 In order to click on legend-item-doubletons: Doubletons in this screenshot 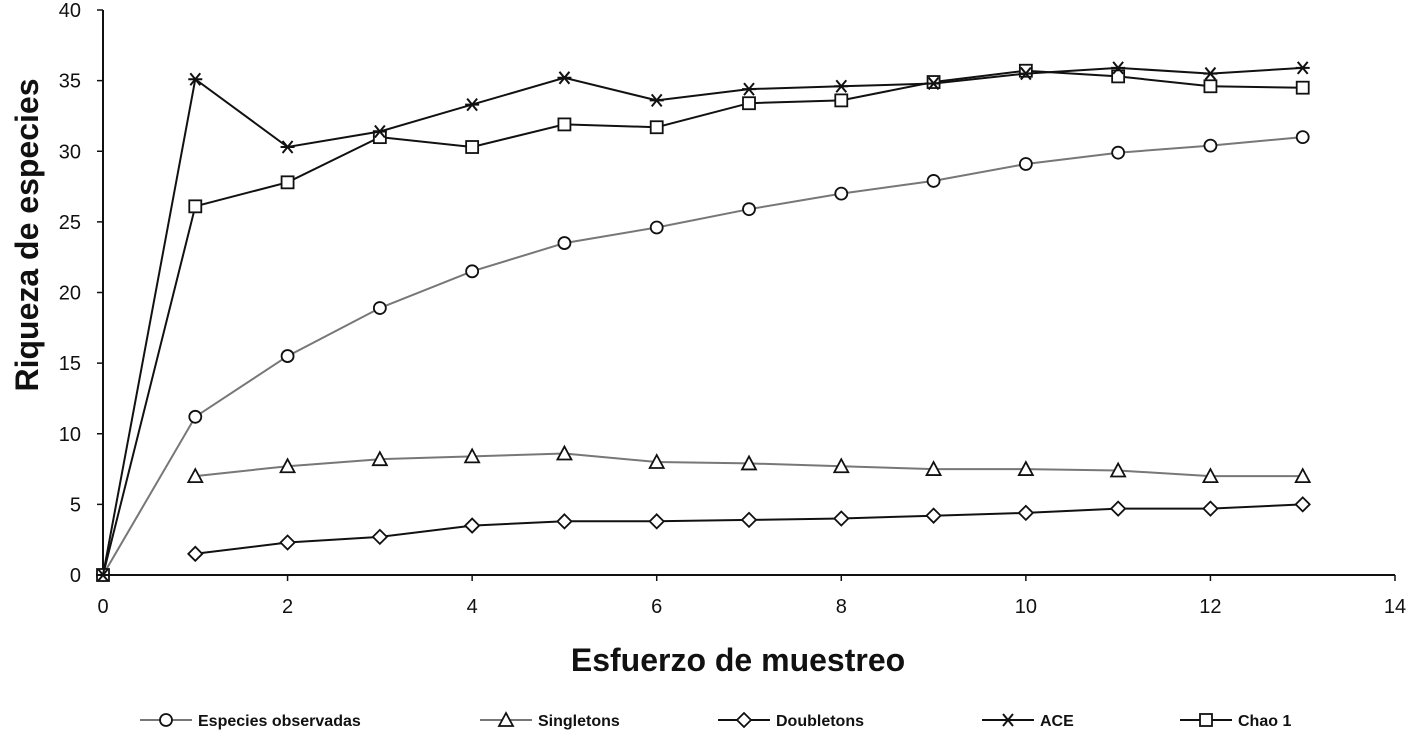, I will do `click(791, 720)`.